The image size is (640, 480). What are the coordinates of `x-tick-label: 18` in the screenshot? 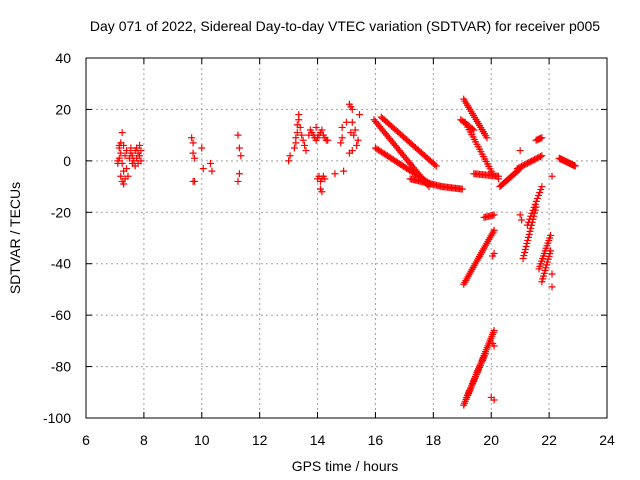 It's located at (434, 440).